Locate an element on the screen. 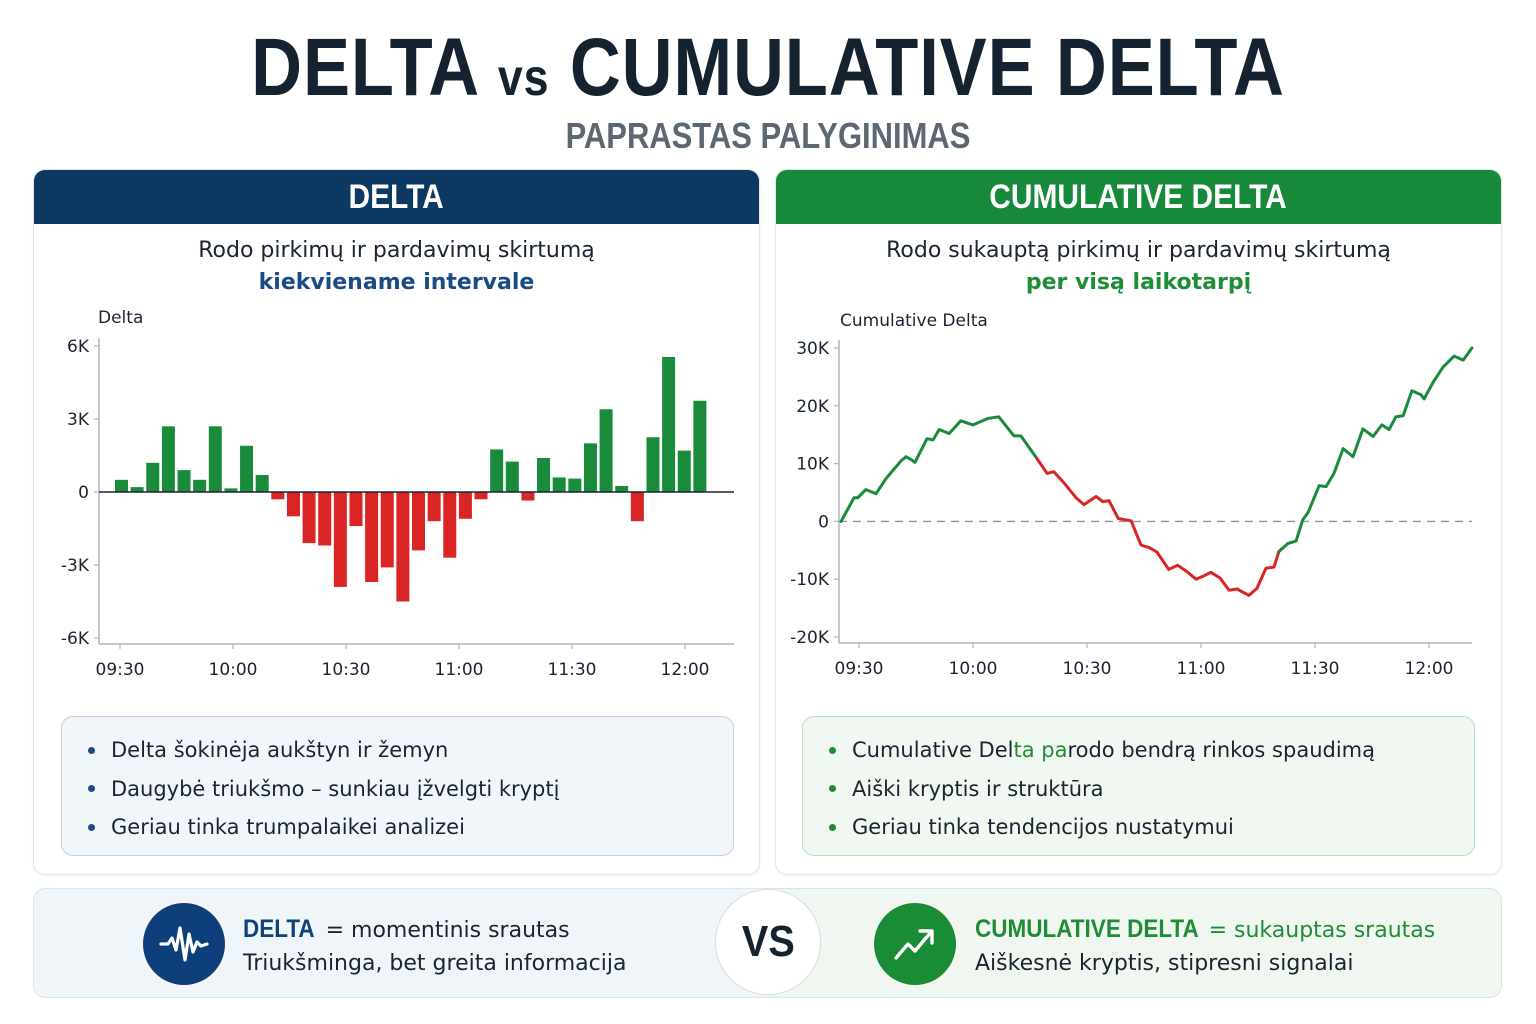 The height and width of the screenshot is (1024, 1536). cumulative-card-header: CUMULATIVE DELTA is located at coordinates (1138, 197).